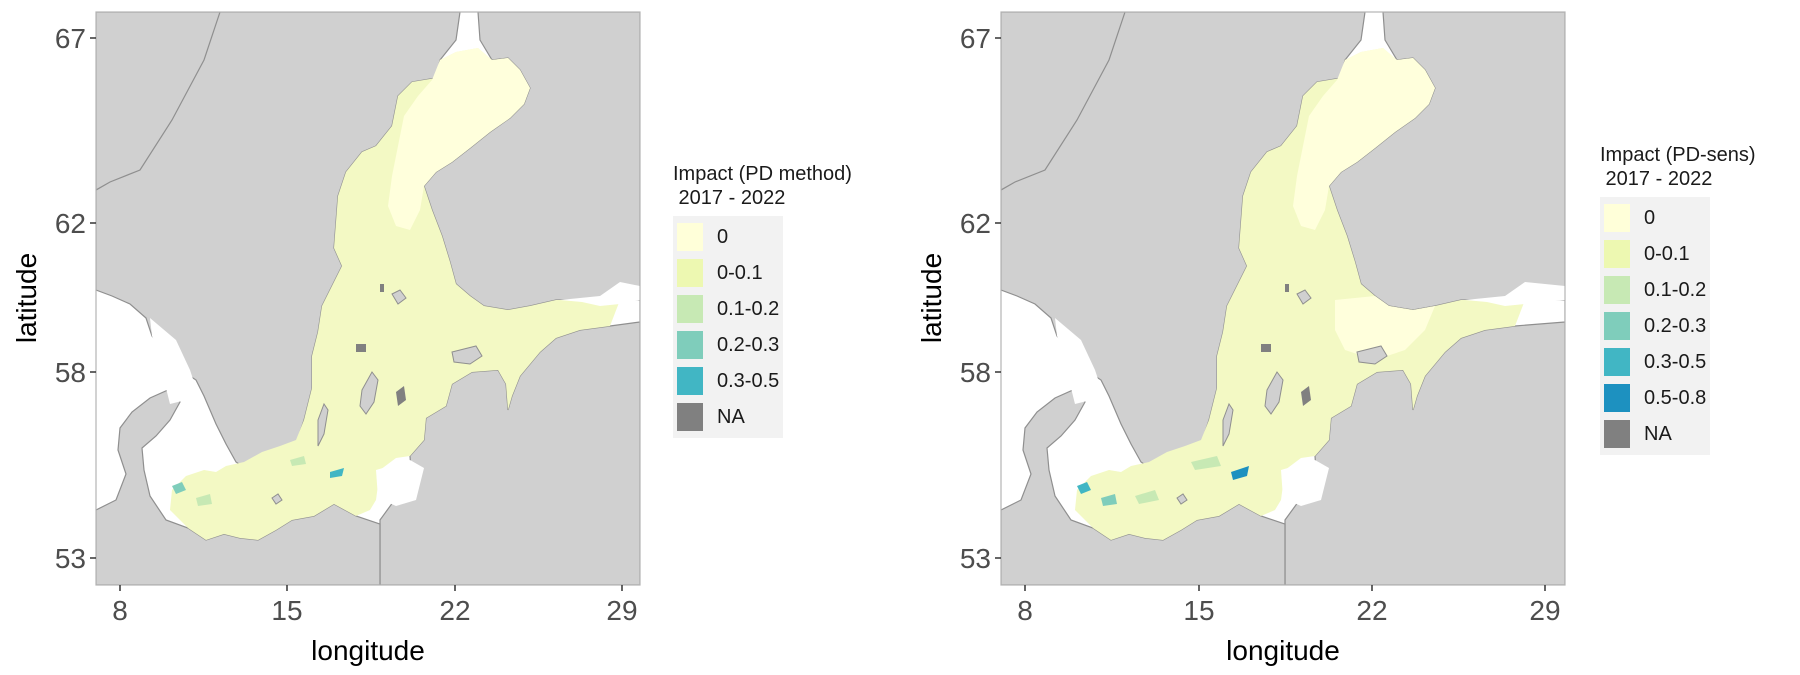 The height and width of the screenshot is (675, 1800). I want to click on legend-label: 0.2-0.3, so click(748, 344).